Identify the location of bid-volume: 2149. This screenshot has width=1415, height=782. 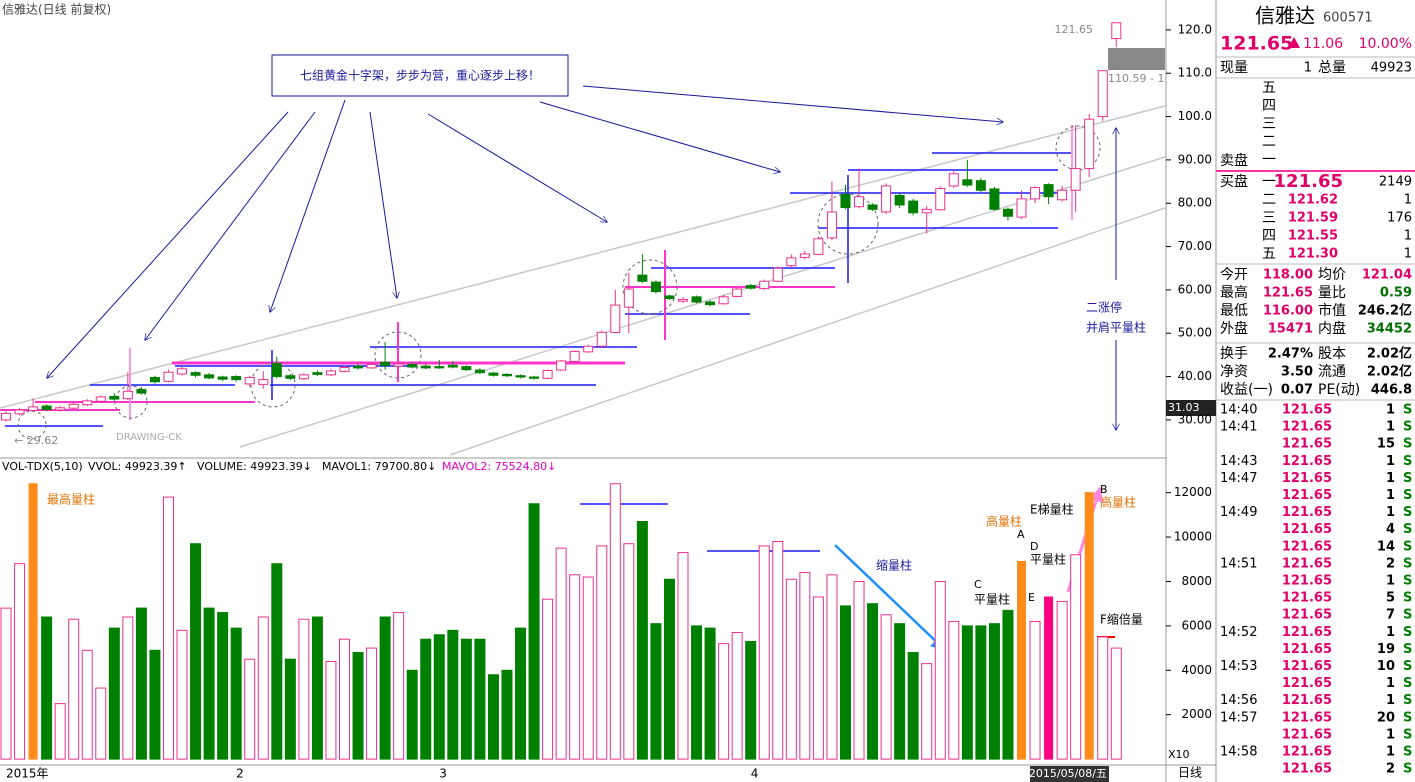
(1395, 182).